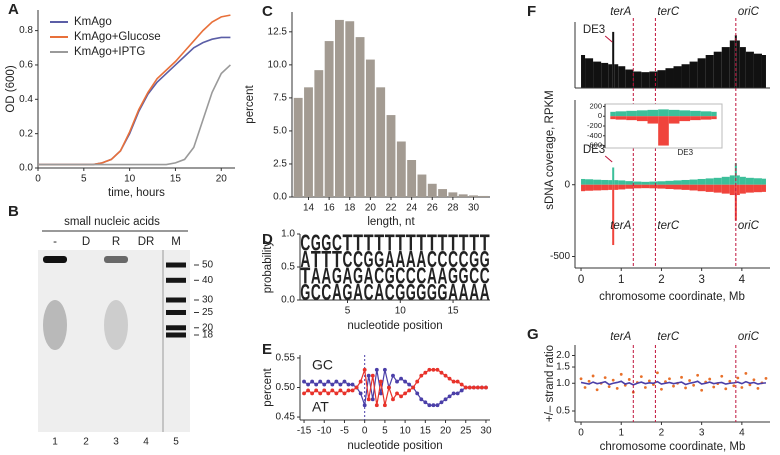 The height and width of the screenshot is (455, 780). I want to click on reference-label: oriC, so click(749, 226).